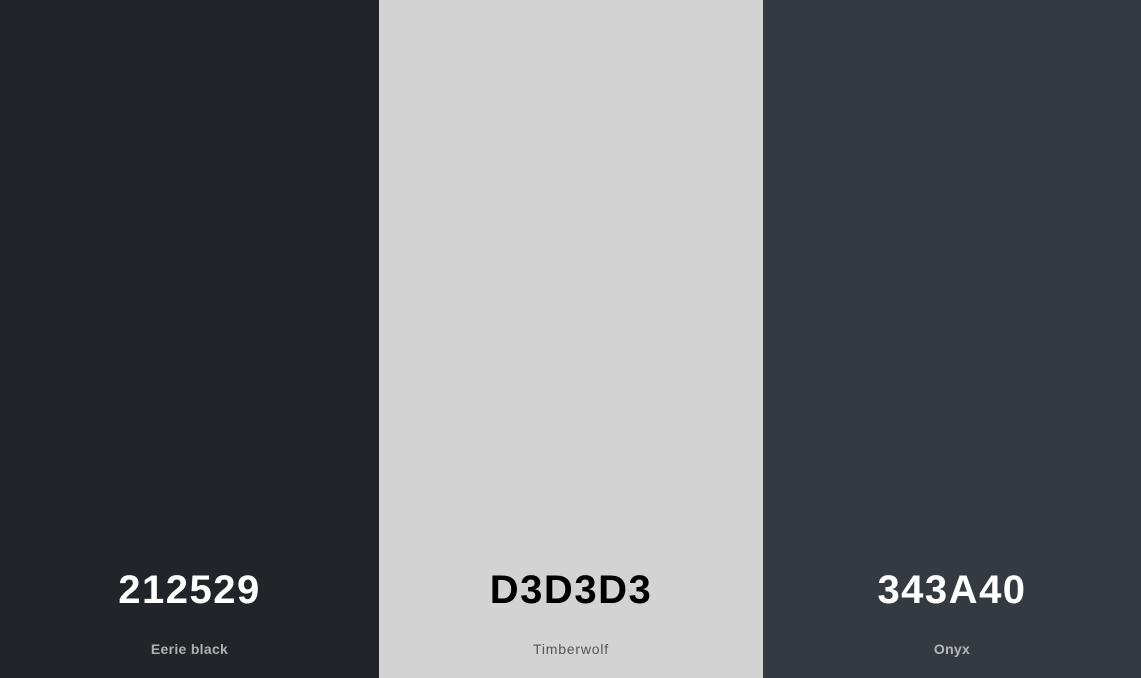 This screenshot has width=1141, height=678. Describe the element at coordinates (952, 590) in the screenshot. I see `hex-code: 343A40` at that location.